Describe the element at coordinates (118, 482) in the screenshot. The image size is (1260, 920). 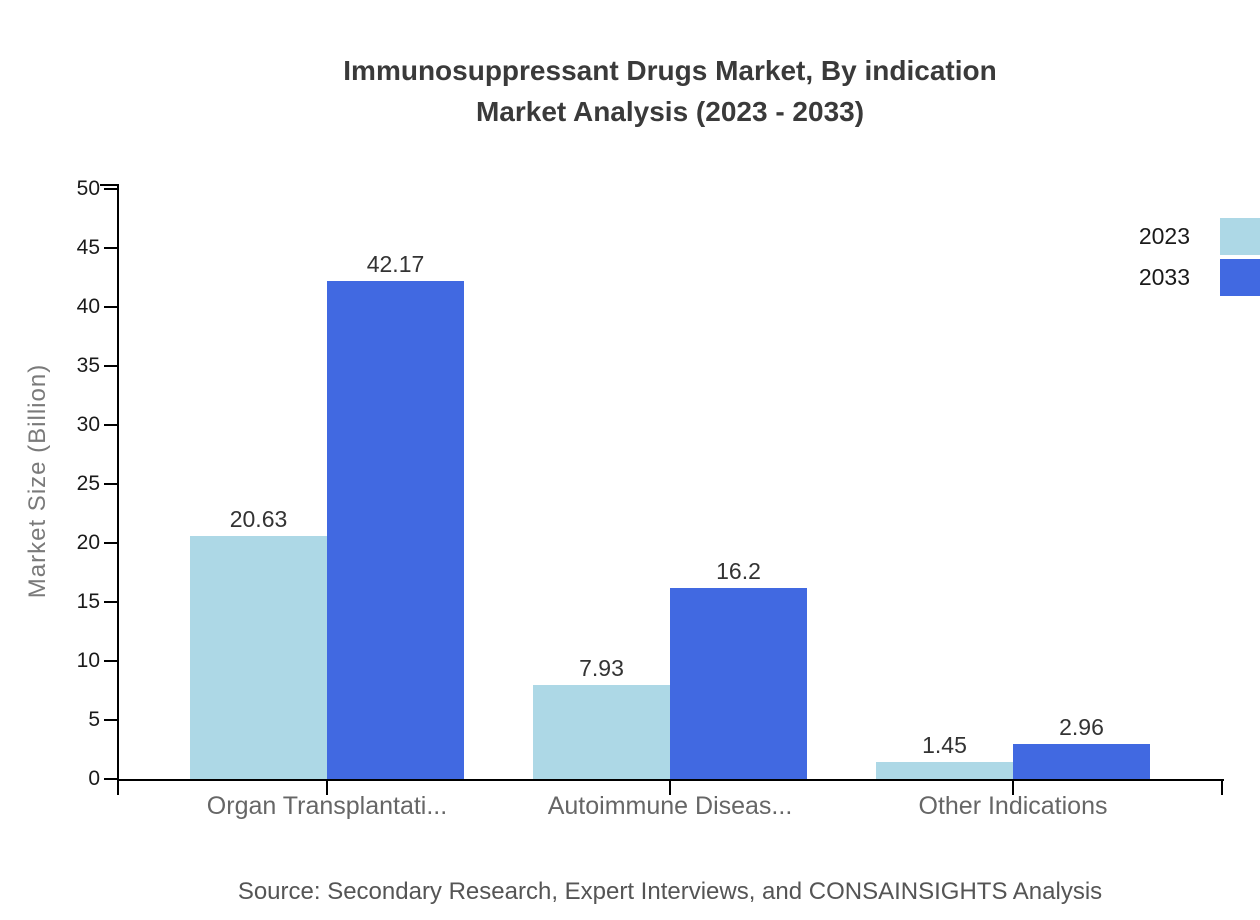
I see `y-axis-line` at that location.